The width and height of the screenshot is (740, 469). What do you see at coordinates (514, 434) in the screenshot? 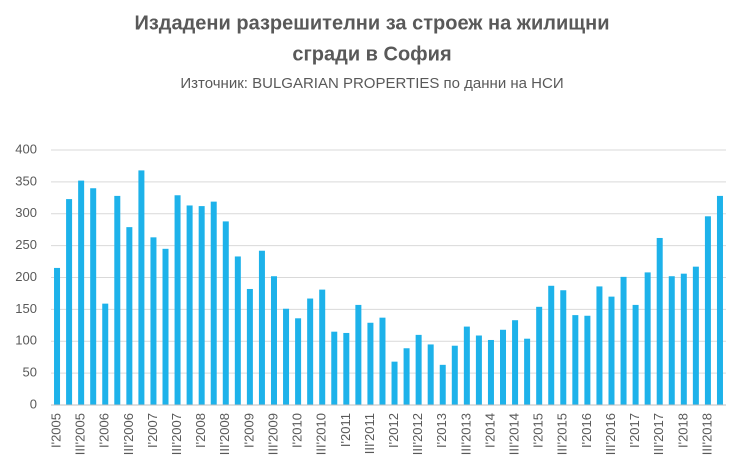
I see `x-tick-label: III'2014` at bounding box center [514, 434].